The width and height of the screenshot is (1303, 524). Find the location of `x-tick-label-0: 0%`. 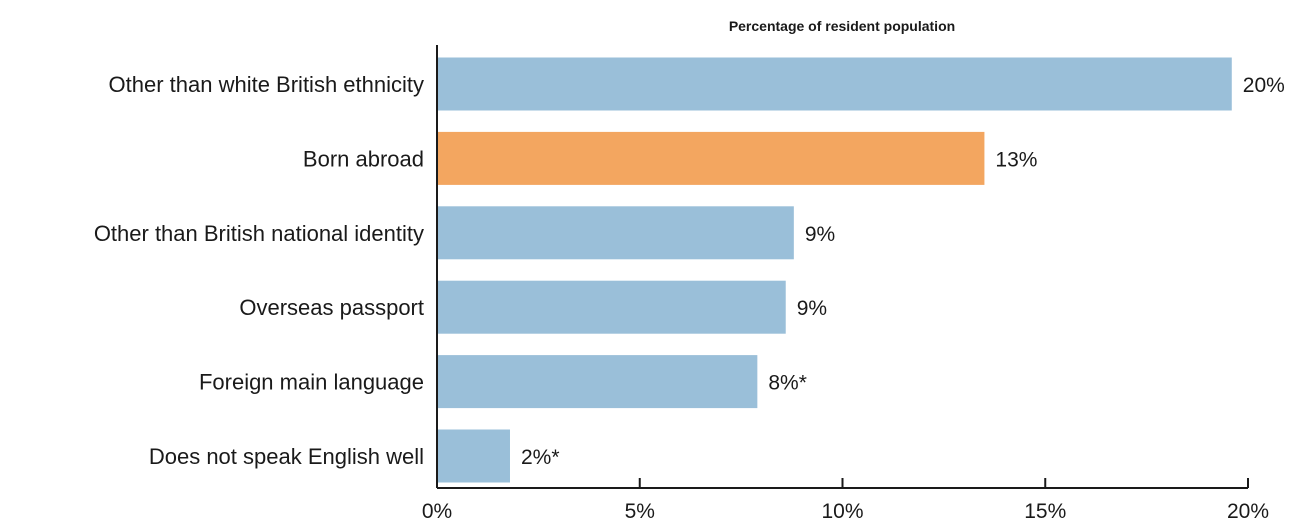

x-tick-label-0: 0% is located at coordinates (437, 511).